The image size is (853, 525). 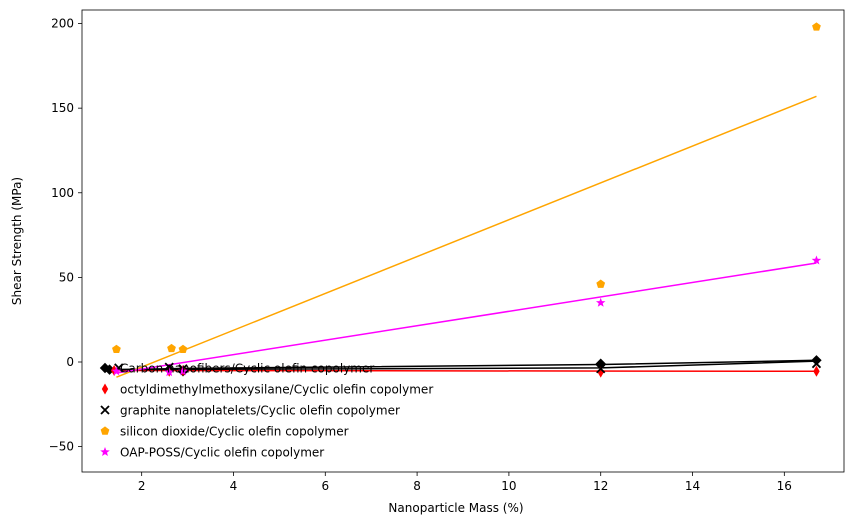 I want to click on y-axis: −50 0 50 100 150 200, so click(x=65, y=235).